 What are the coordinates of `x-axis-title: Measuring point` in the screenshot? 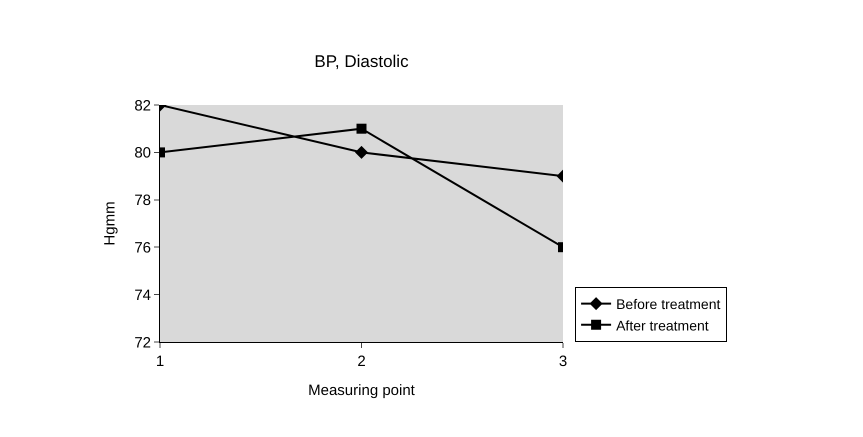 It's located at (362, 390).